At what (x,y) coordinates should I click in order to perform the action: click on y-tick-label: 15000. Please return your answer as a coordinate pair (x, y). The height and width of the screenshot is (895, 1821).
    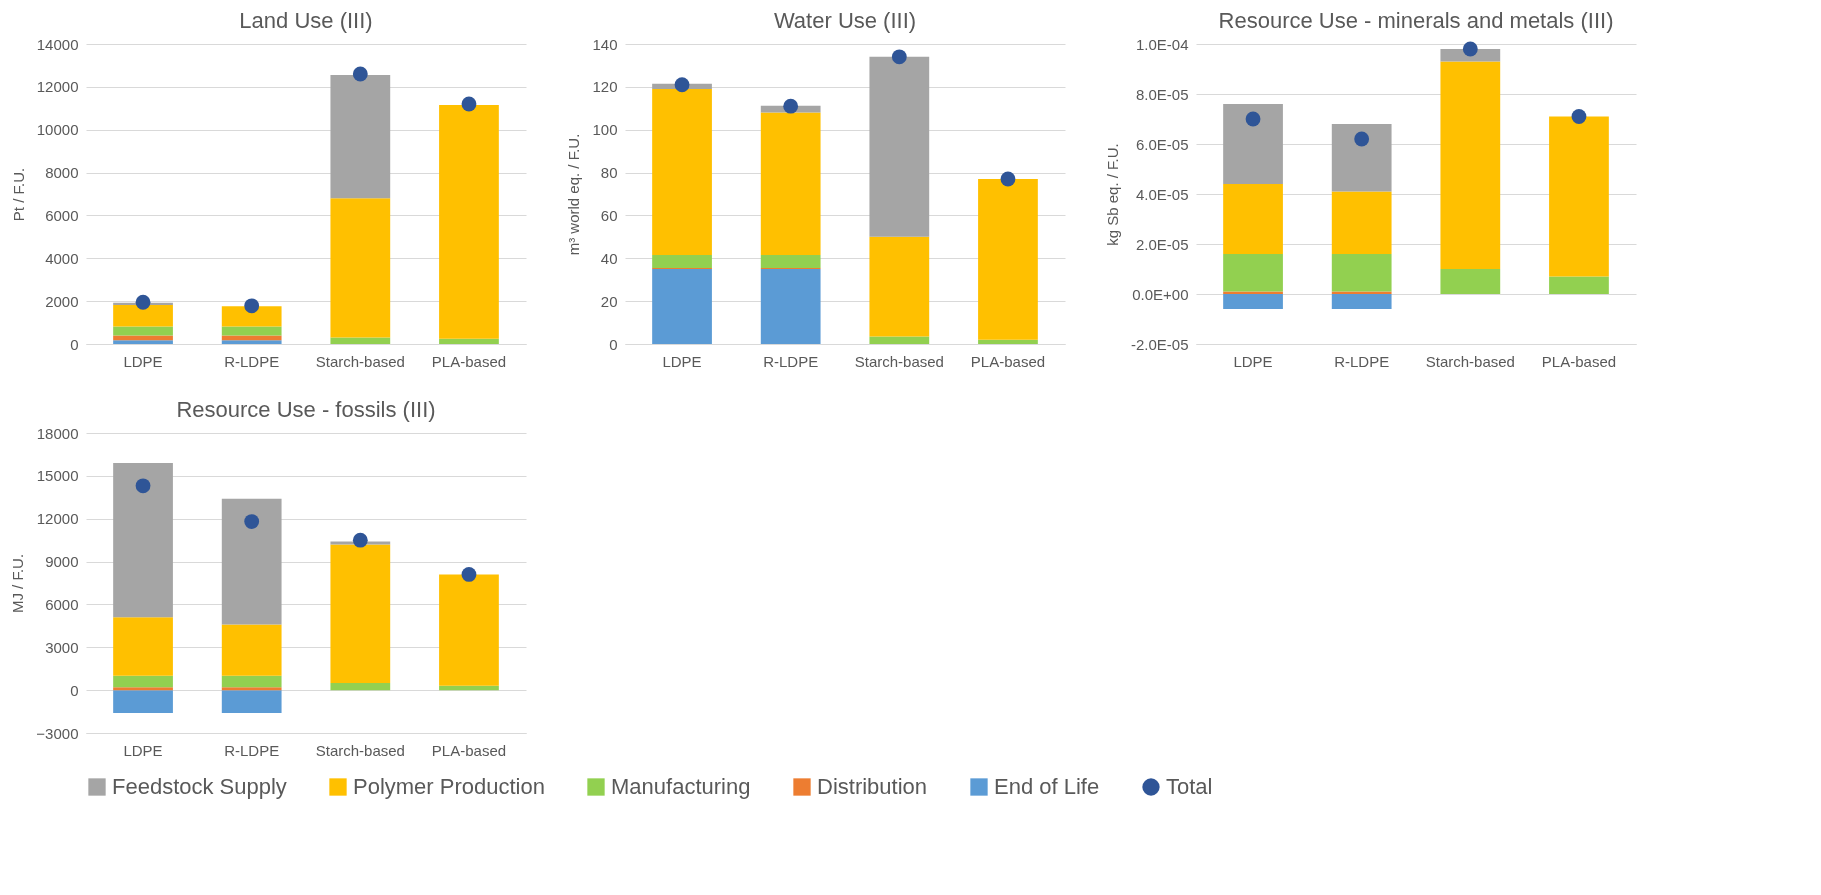
    Looking at the image, I should click on (57, 476).